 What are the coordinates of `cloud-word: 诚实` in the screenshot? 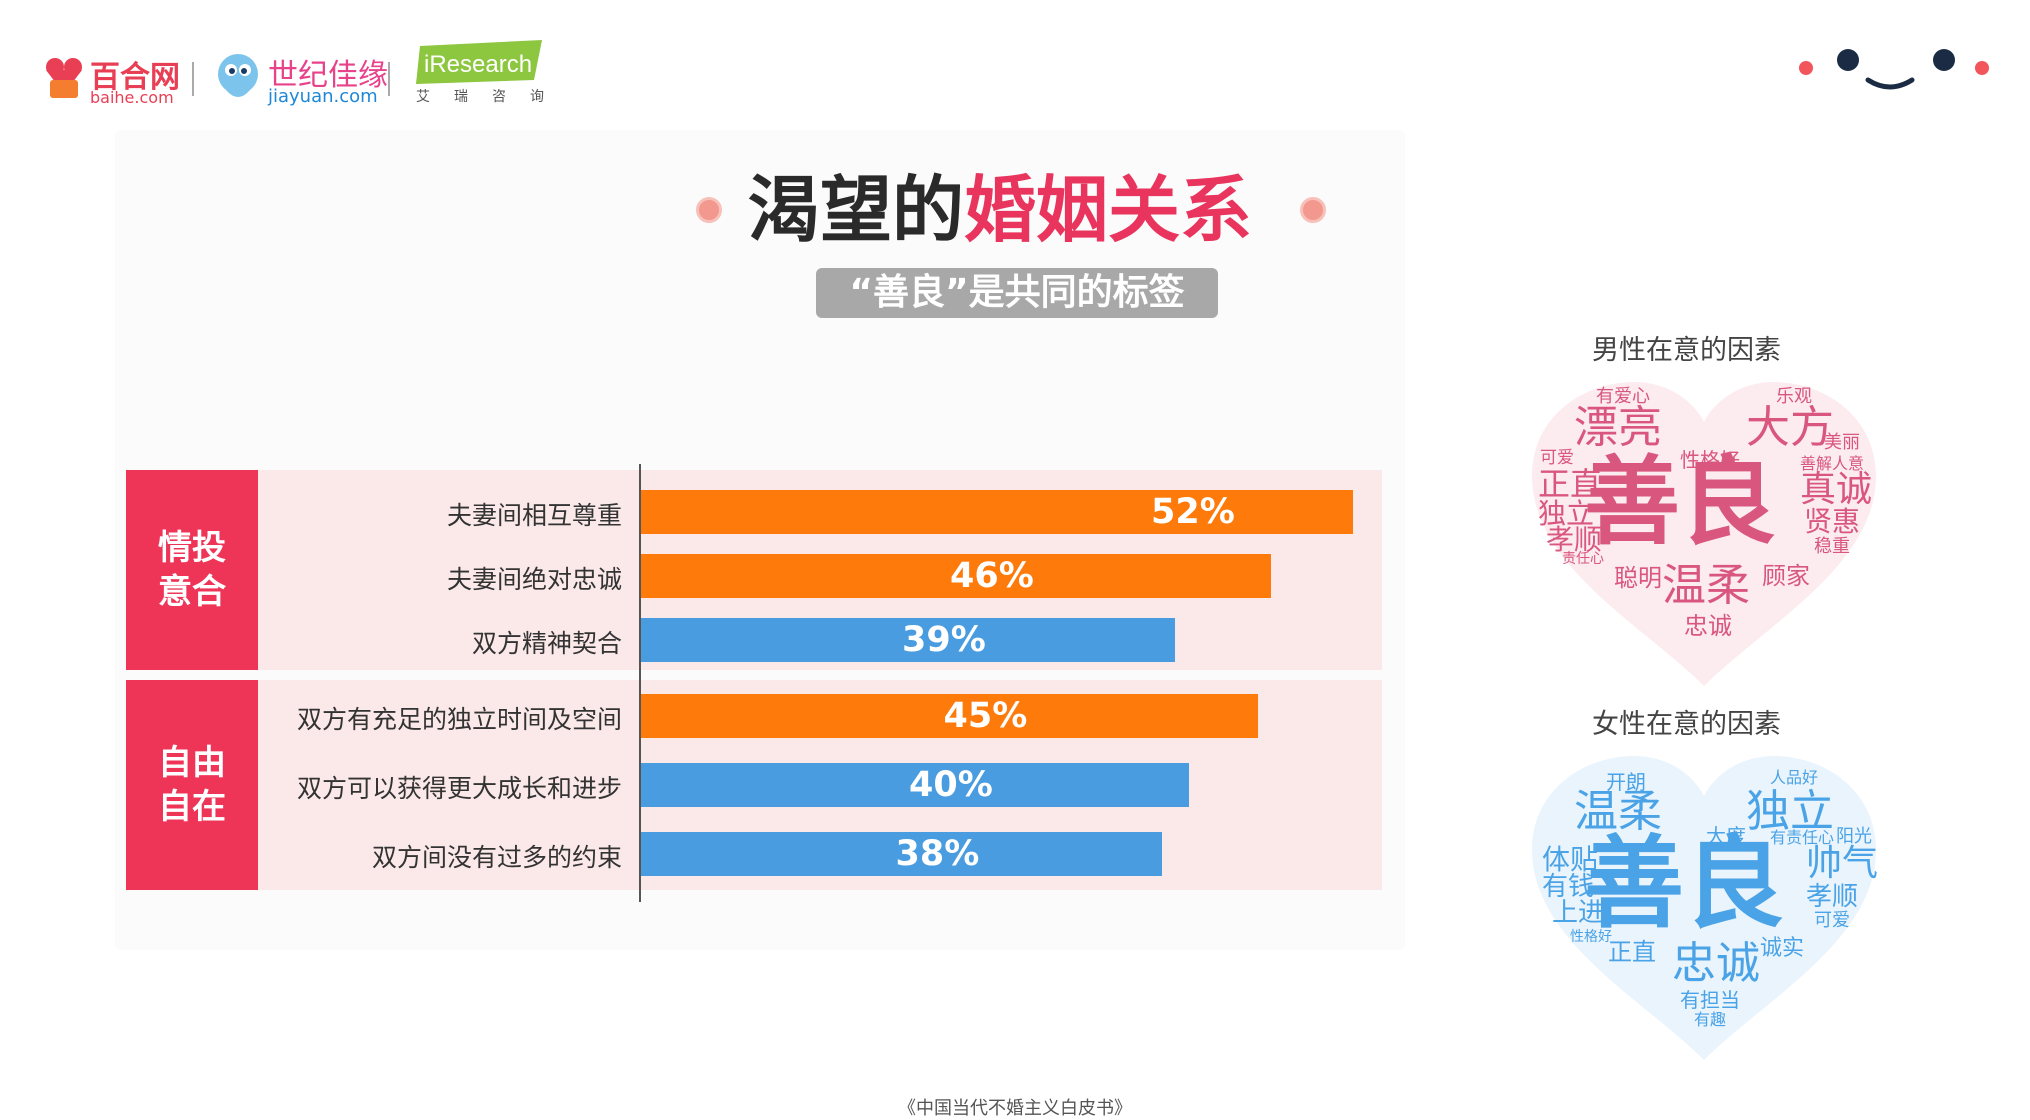 It's located at (1782, 948).